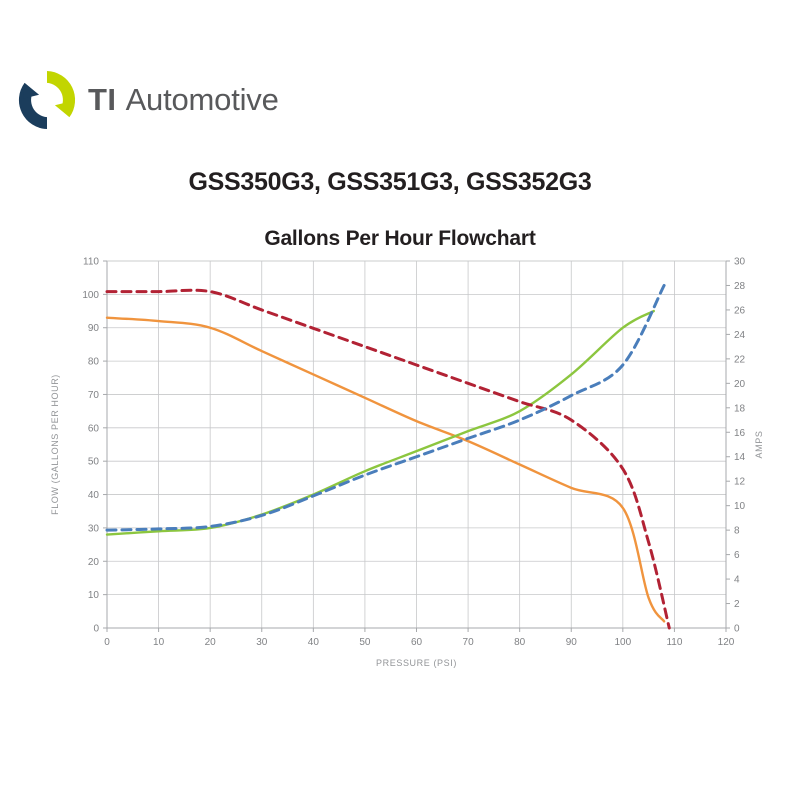 This screenshot has height=800, width=800. What do you see at coordinates (91, 262) in the screenshot?
I see `y-axis-left-tick-label: 110` at bounding box center [91, 262].